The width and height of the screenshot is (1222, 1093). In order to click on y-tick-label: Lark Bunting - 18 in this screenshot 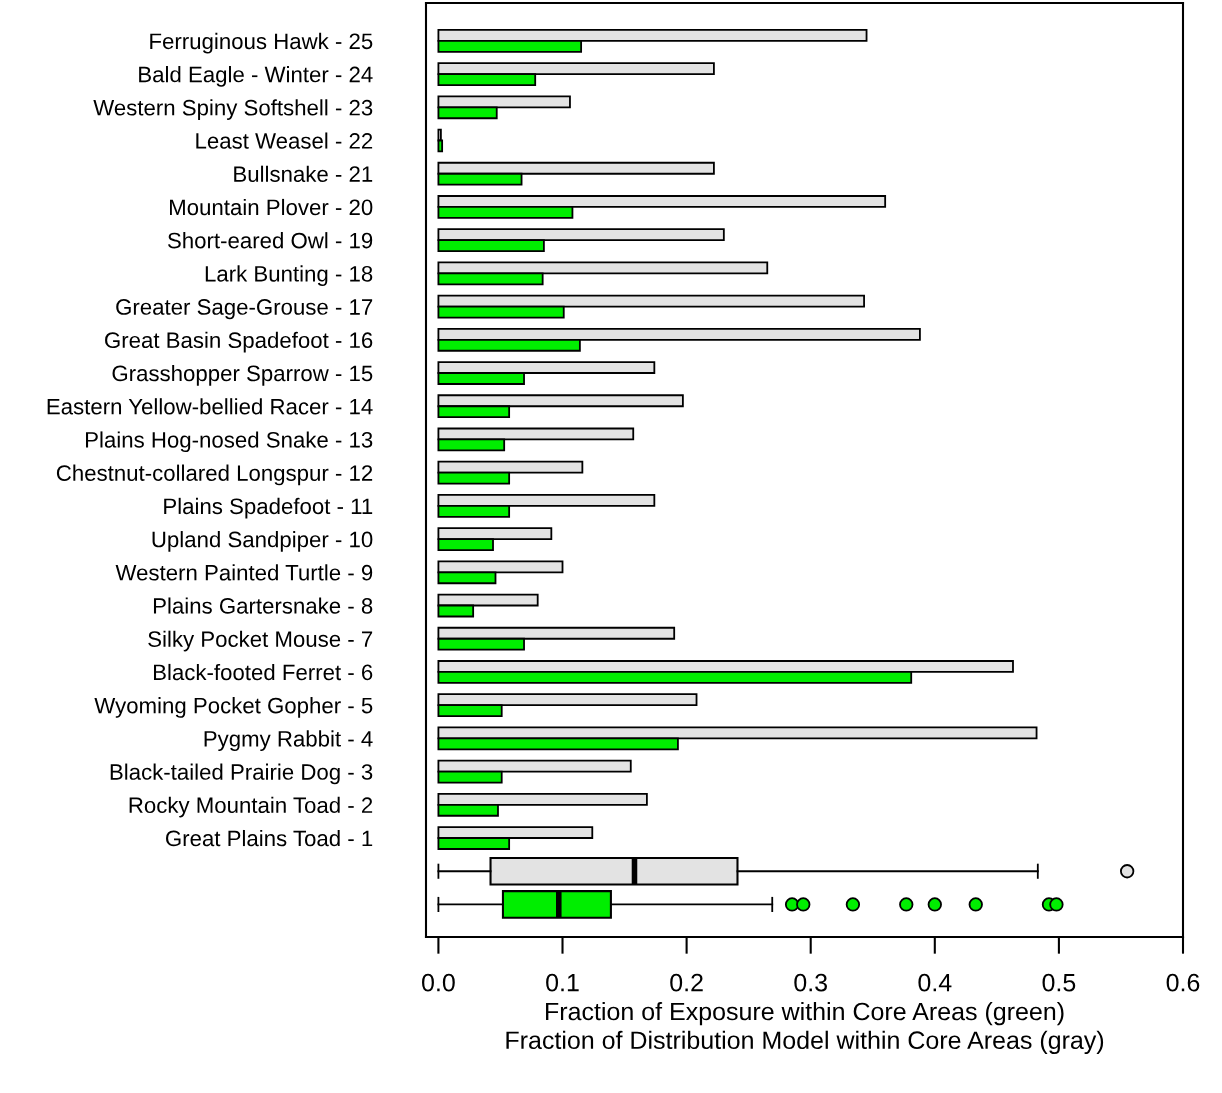, I will do `click(289, 276)`.